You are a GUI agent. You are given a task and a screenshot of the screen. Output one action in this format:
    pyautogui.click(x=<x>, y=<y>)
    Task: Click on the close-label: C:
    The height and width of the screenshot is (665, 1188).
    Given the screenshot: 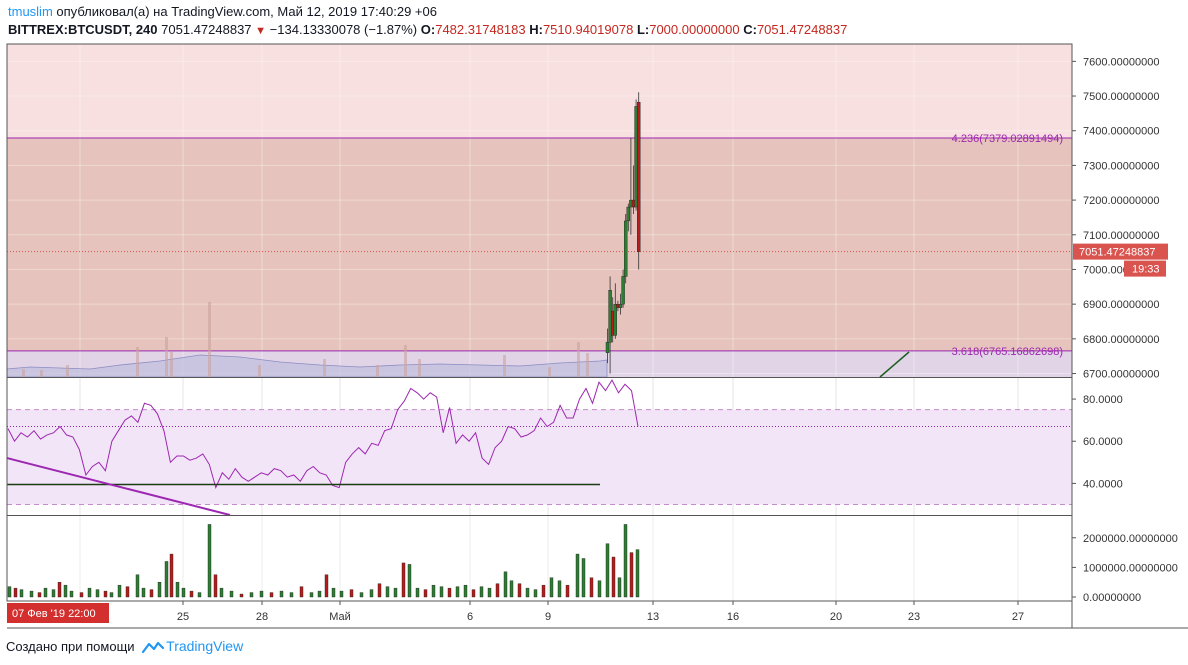 What is the action you would take?
    pyautogui.click(x=750, y=29)
    